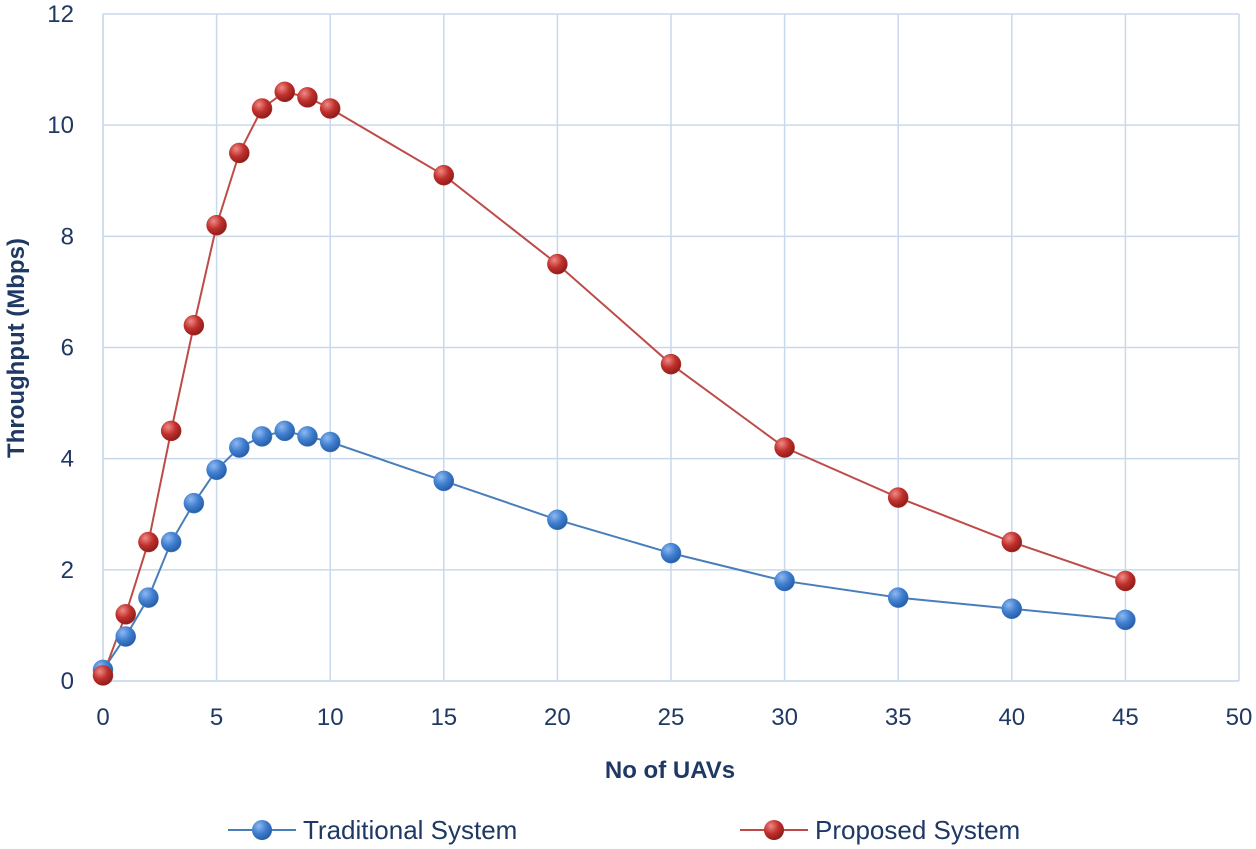 The image size is (1256, 849). I want to click on legend-marker-traditional, so click(262, 830).